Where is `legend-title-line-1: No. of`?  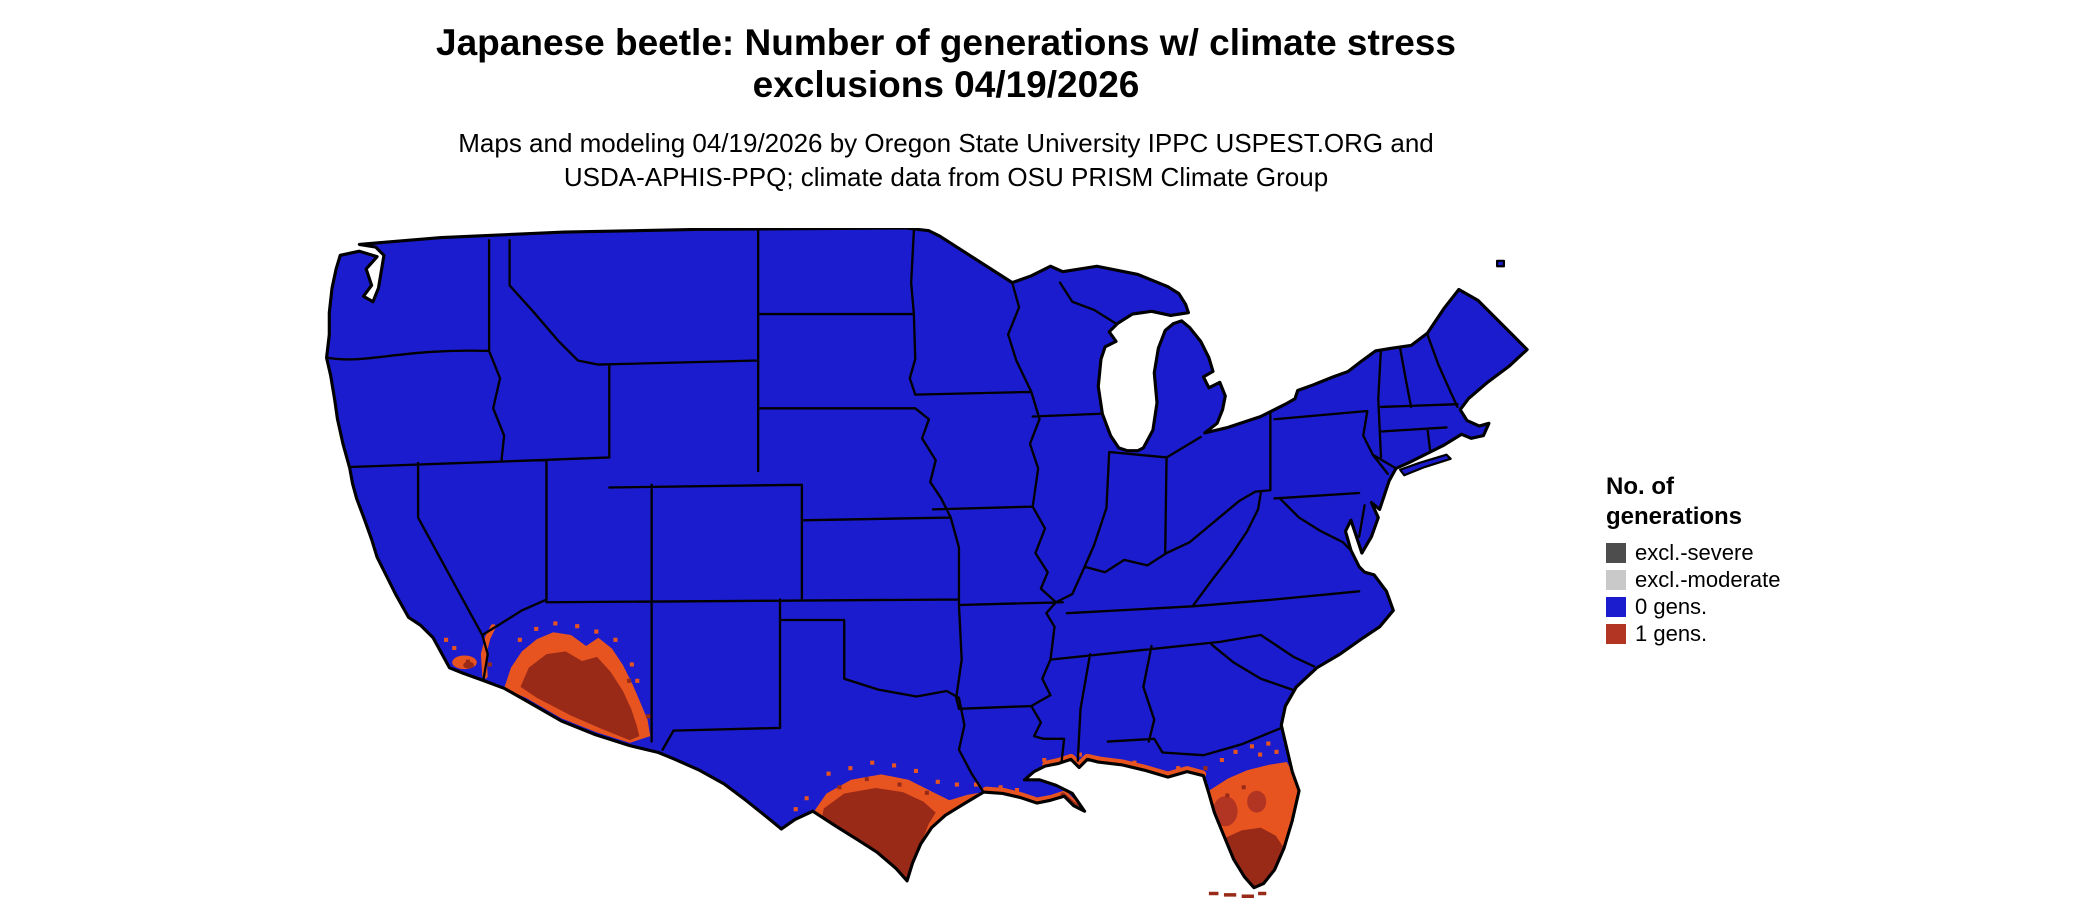 legend-title-line-1: No. of is located at coordinates (1640, 486).